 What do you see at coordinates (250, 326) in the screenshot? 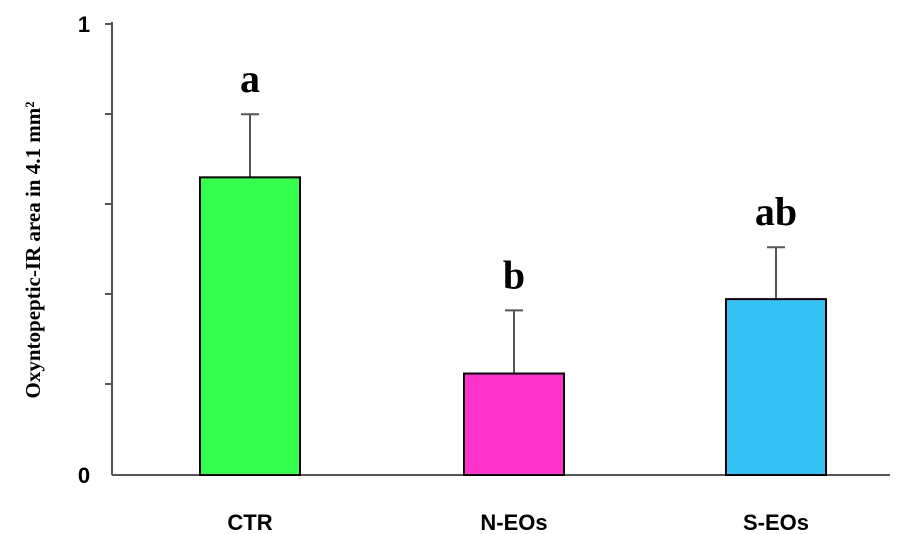
I see `bar-ctr` at bounding box center [250, 326].